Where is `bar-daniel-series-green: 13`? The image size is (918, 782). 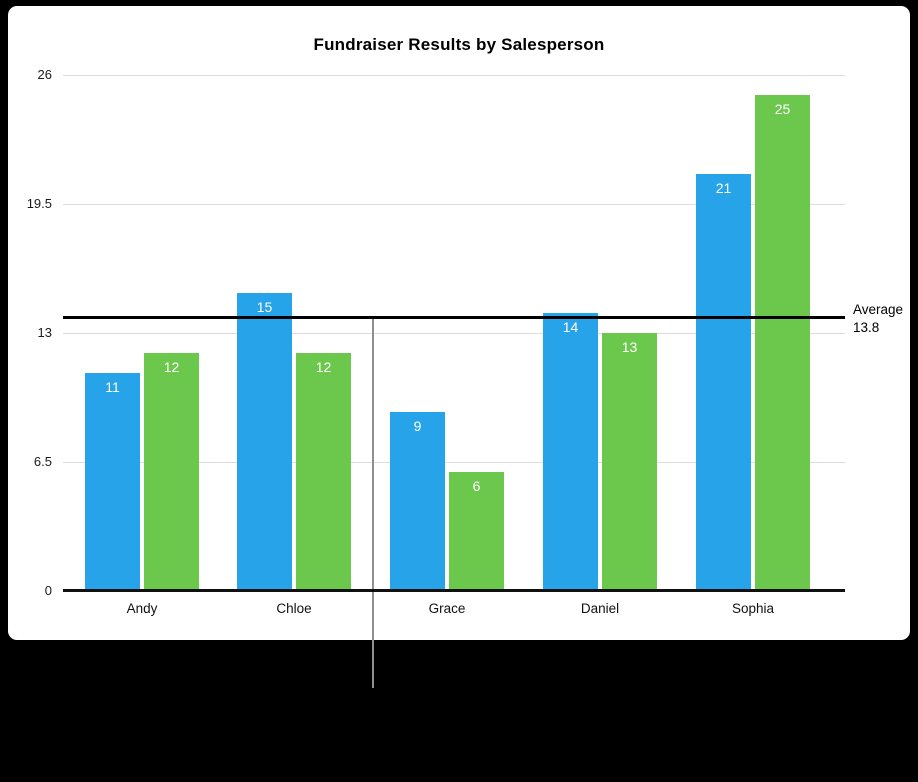 bar-daniel-series-green: 13 is located at coordinates (629, 462).